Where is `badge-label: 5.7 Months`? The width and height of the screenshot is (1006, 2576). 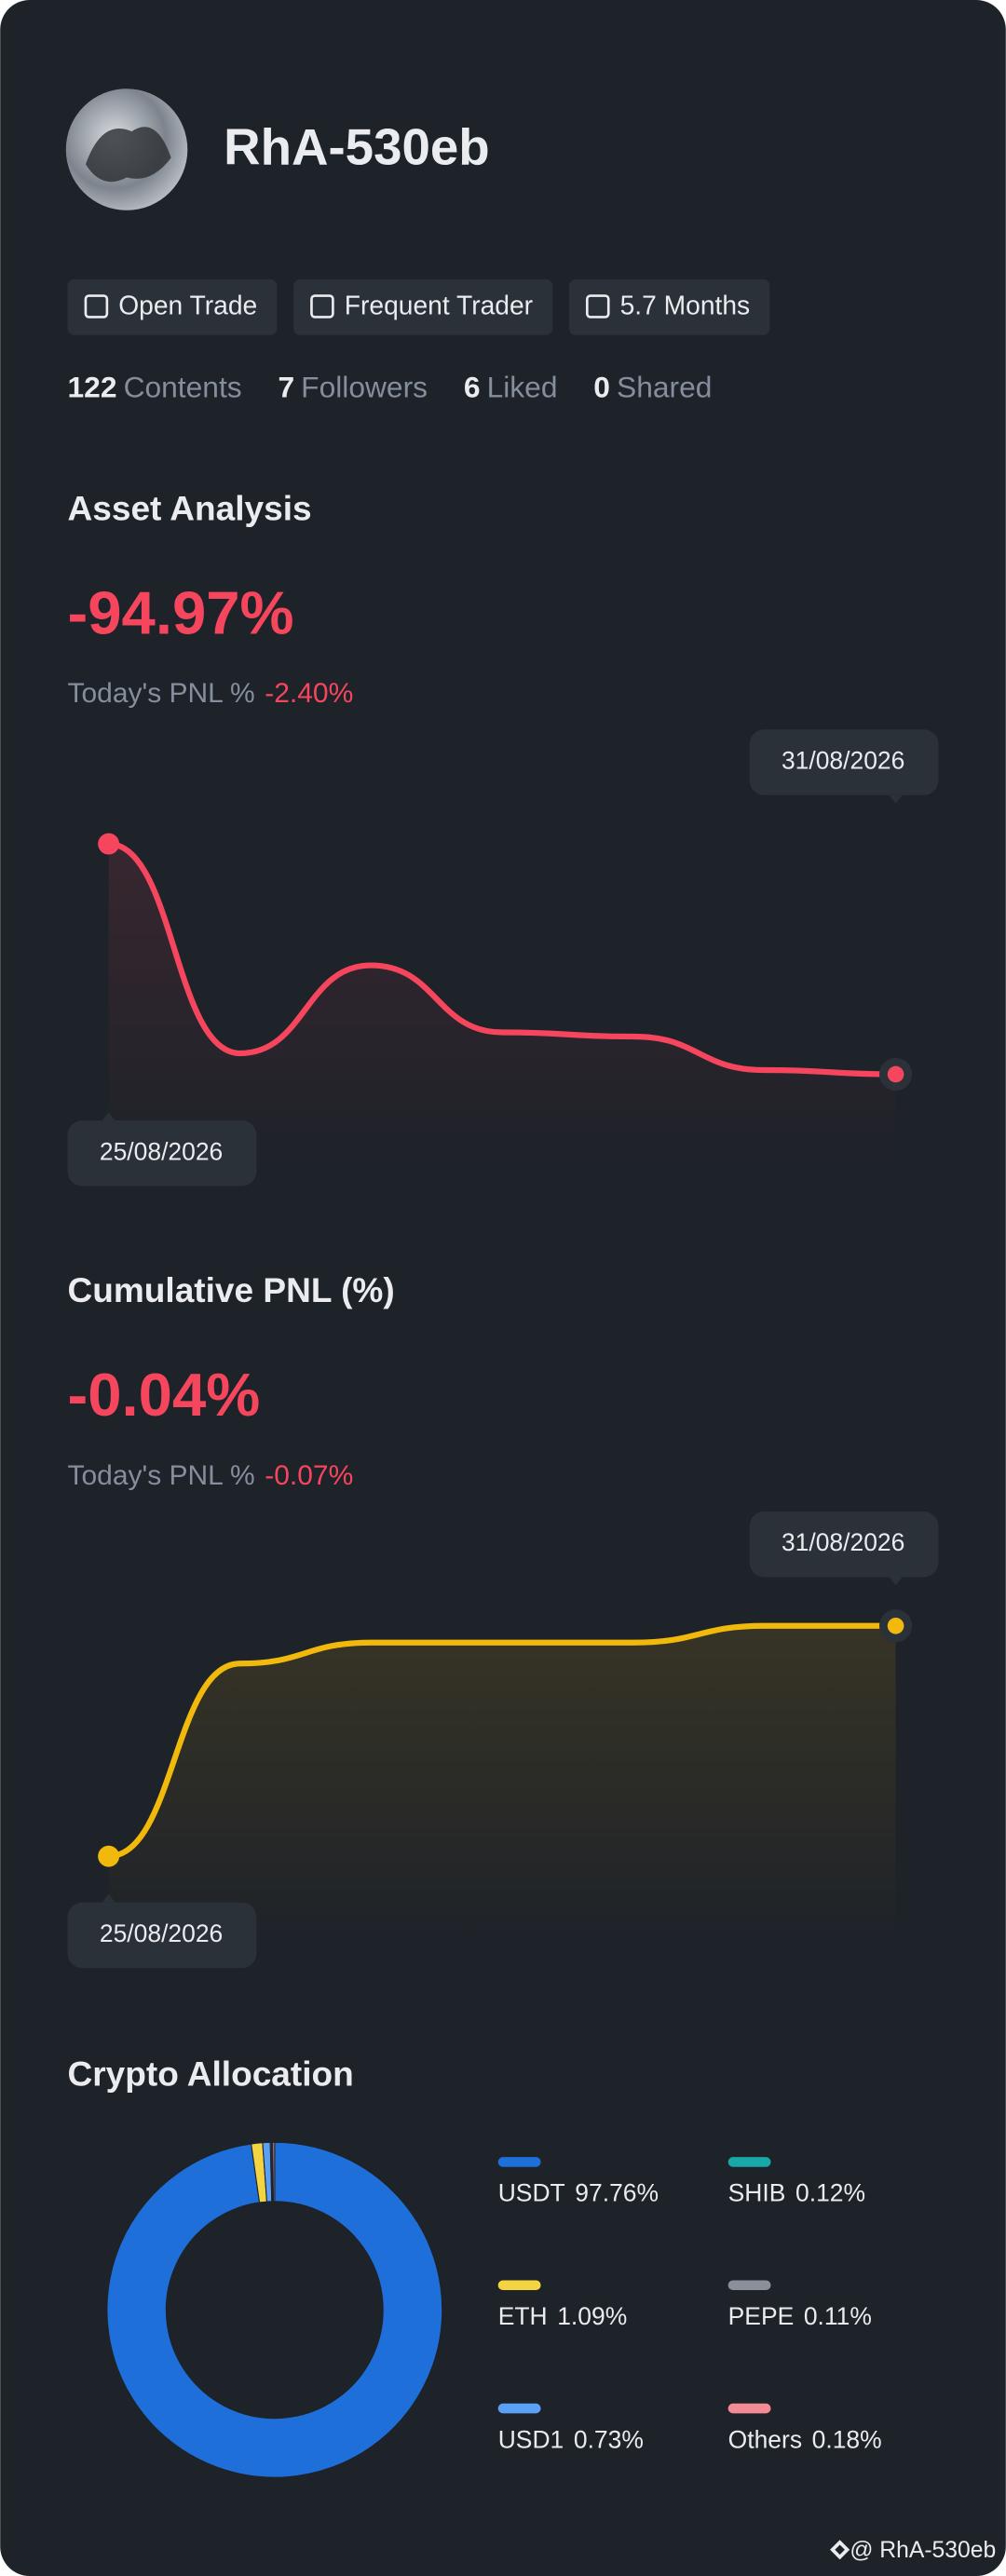
badge-label: 5.7 Months is located at coordinates (685, 304).